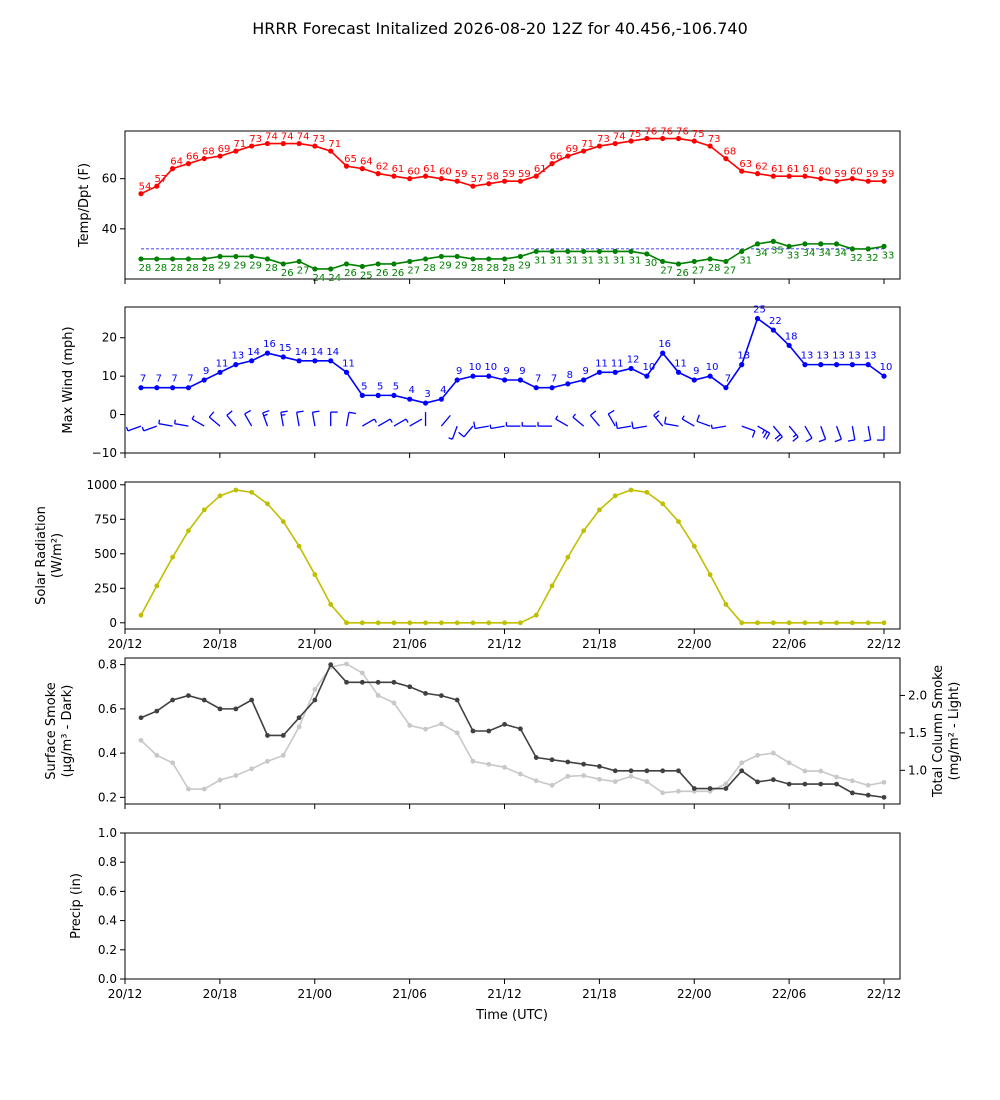  What do you see at coordinates (599, 994) in the screenshot?
I see `x-tick-label: 21/18` at bounding box center [599, 994].